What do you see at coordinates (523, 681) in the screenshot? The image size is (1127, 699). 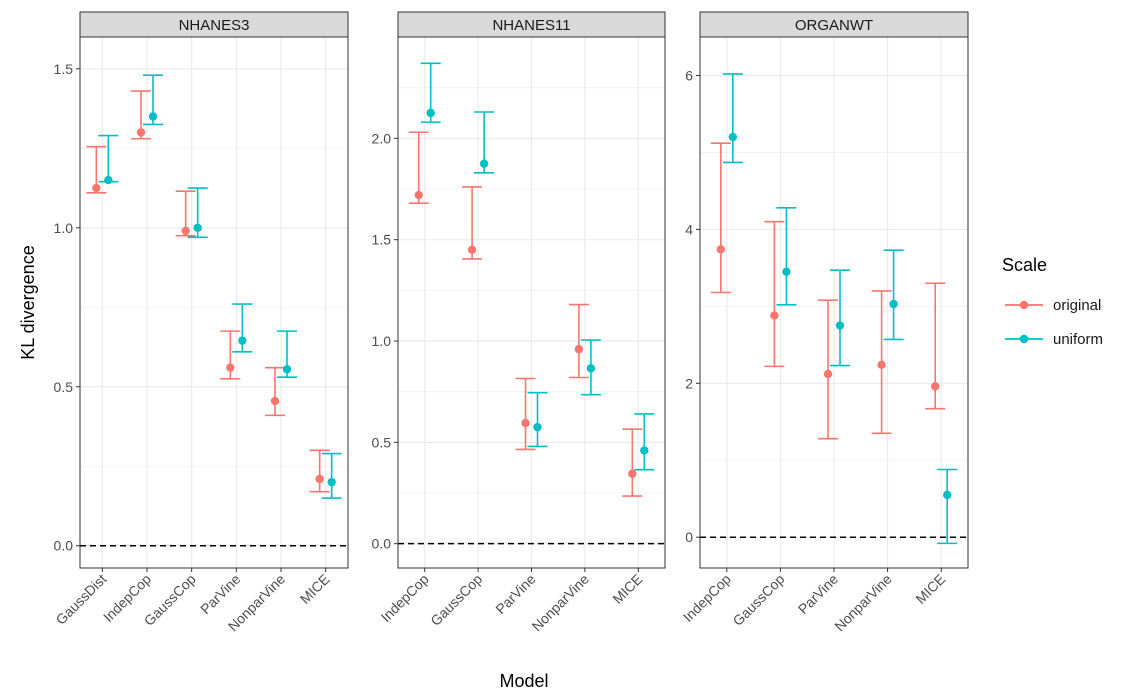 I see `x-axis-title: Model` at bounding box center [523, 681].